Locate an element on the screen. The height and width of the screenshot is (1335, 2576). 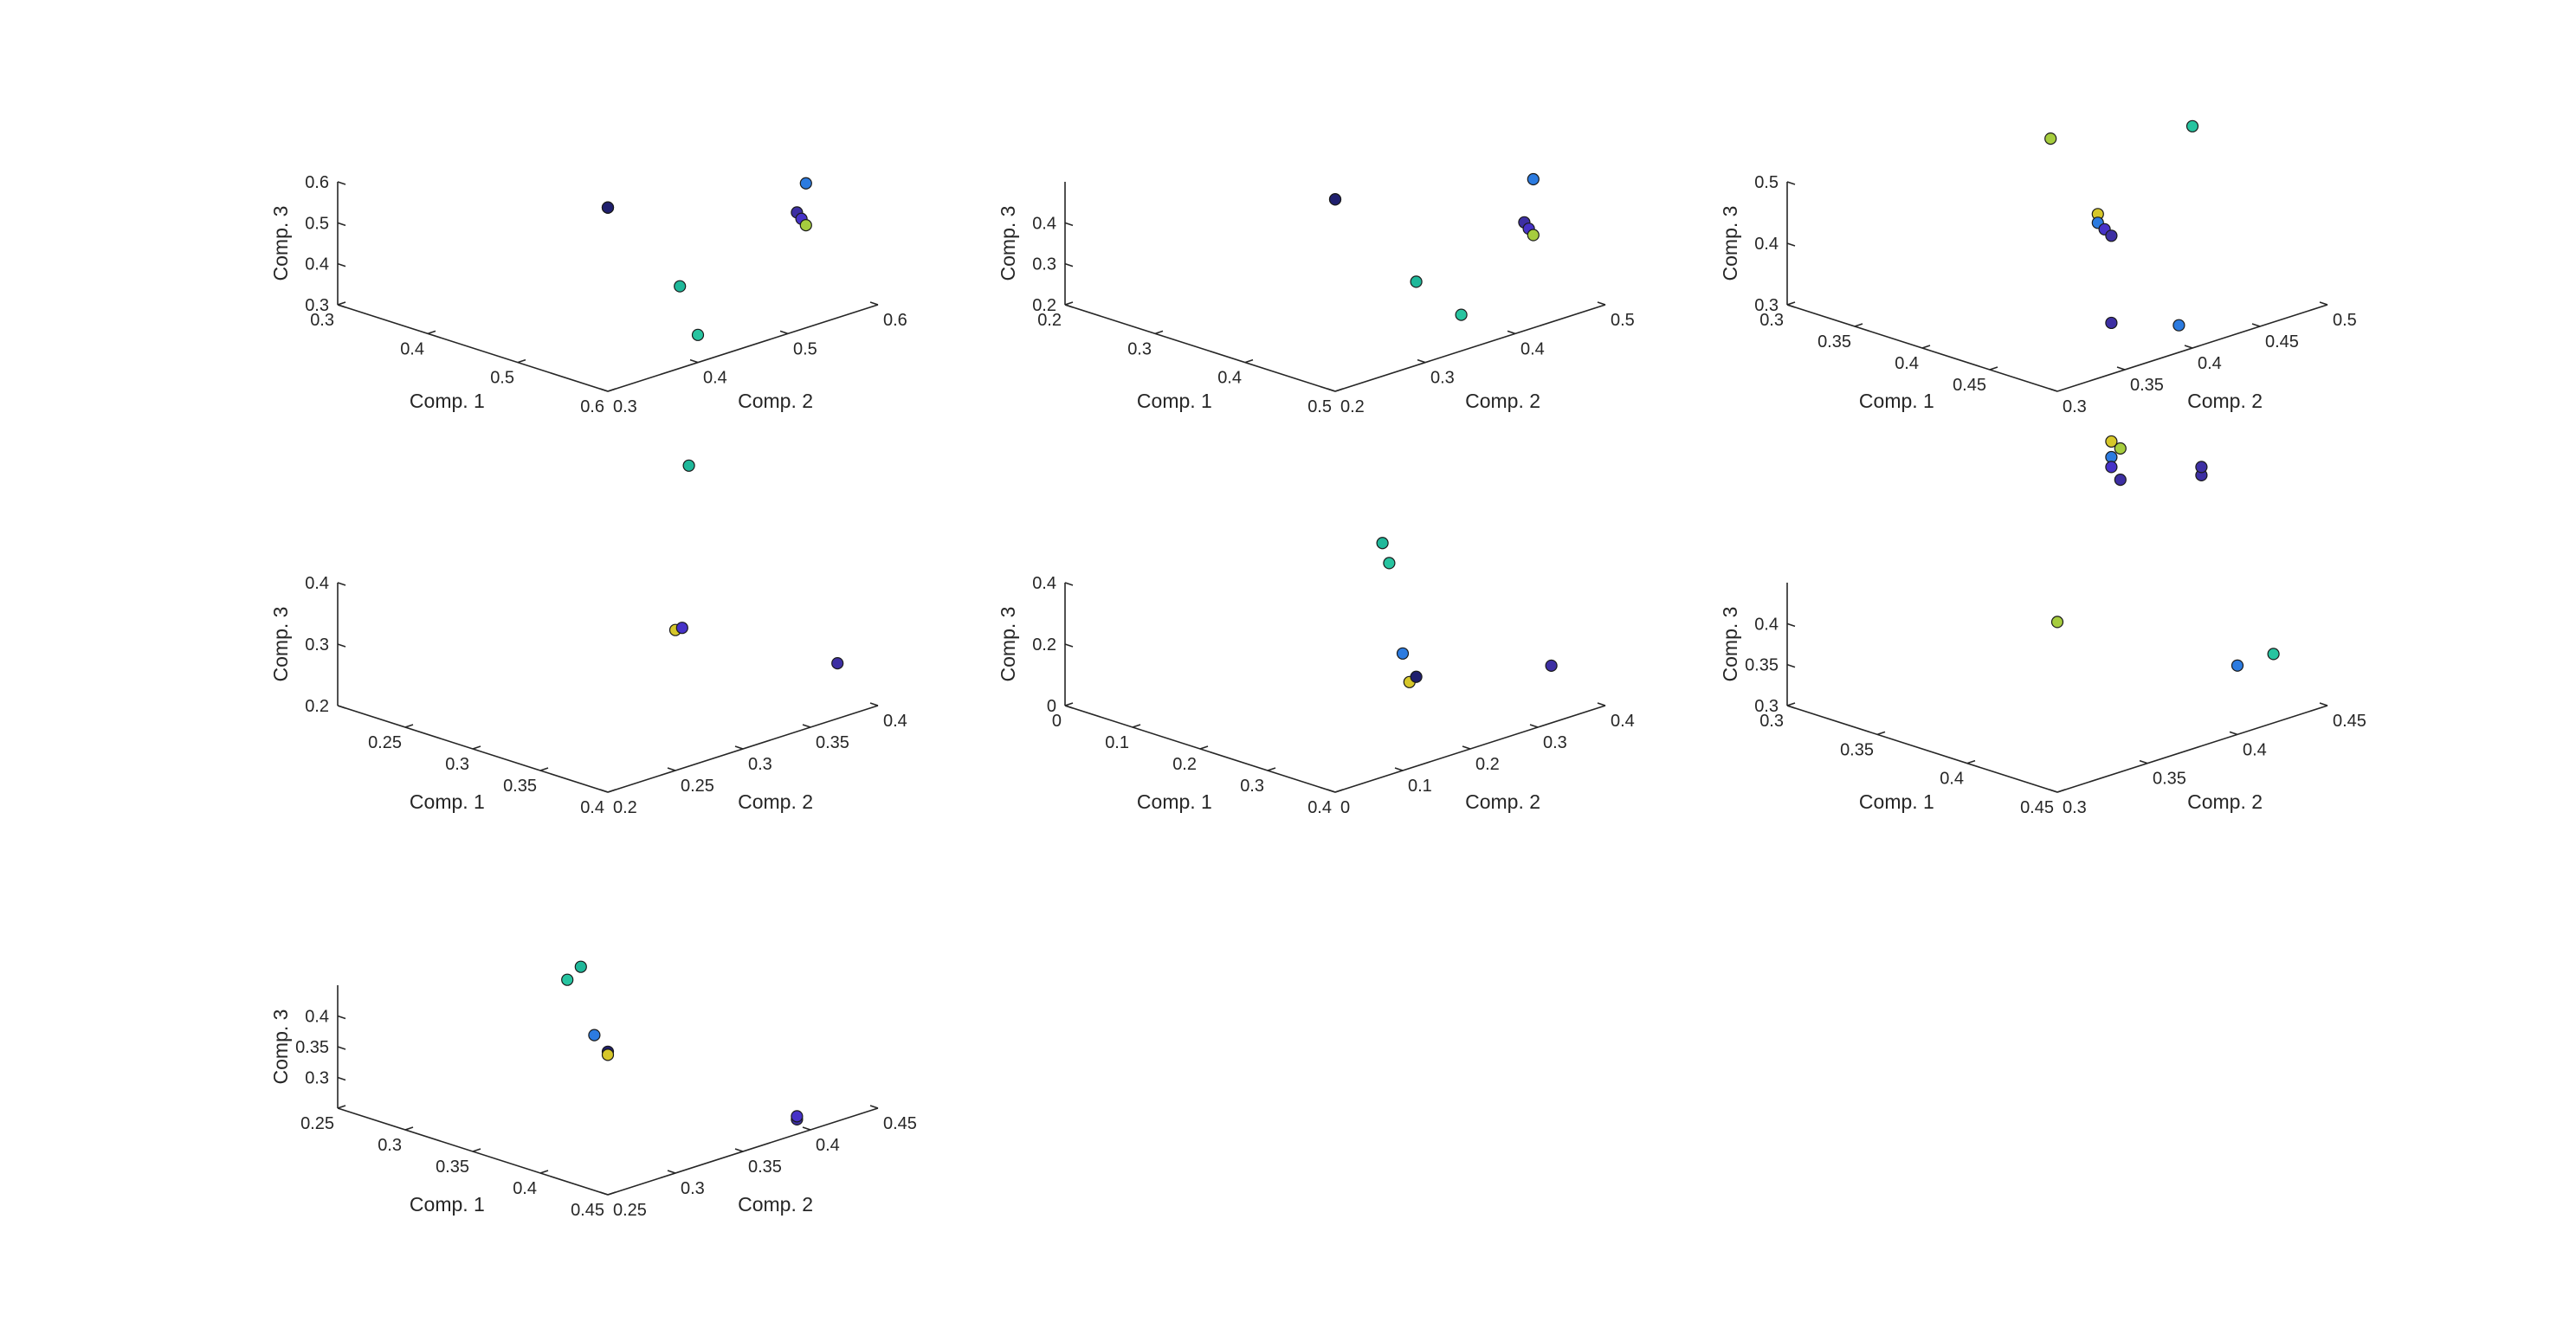
x-tick-label: 0.6 is located at coordinates (592, 407).